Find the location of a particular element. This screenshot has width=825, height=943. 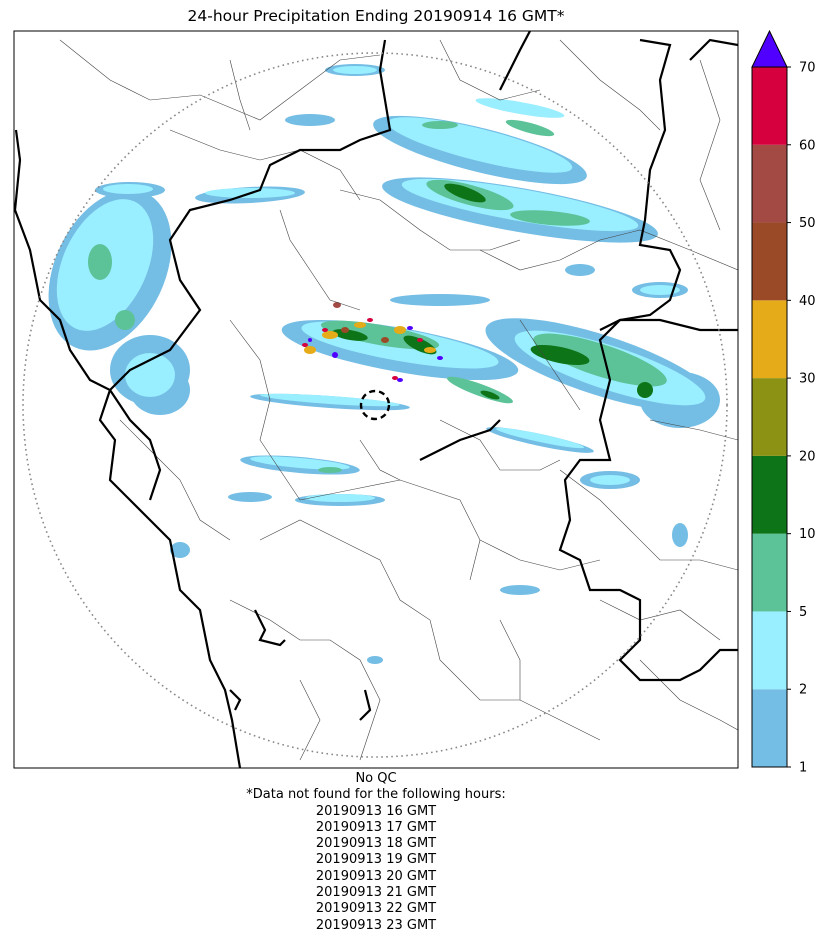

colorbar-segments is located at coordinates (769, 417).